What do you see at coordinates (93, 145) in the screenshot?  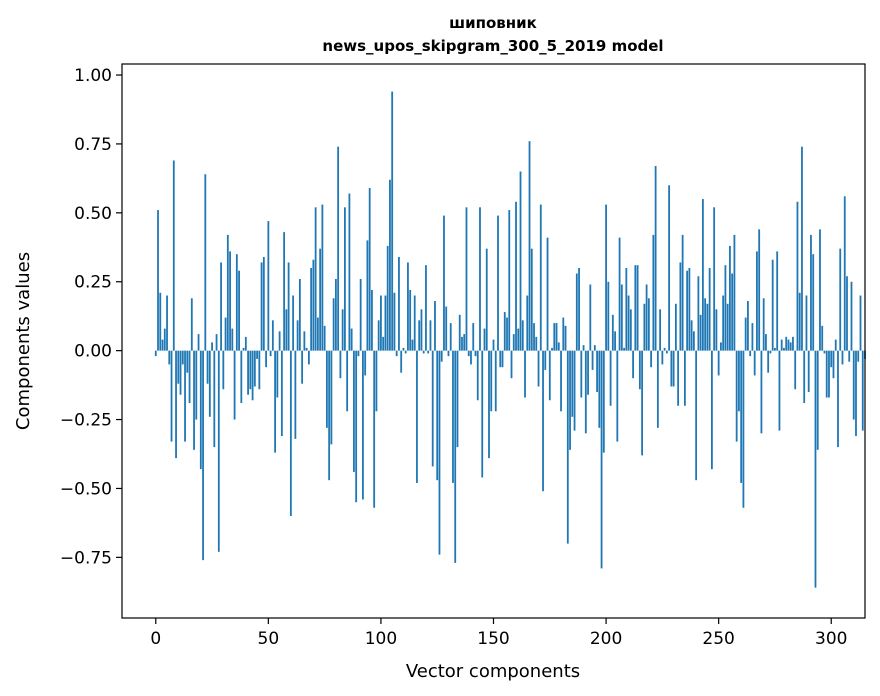 I see `y-tick-label: 0.75` at bounding box center [93, 145].